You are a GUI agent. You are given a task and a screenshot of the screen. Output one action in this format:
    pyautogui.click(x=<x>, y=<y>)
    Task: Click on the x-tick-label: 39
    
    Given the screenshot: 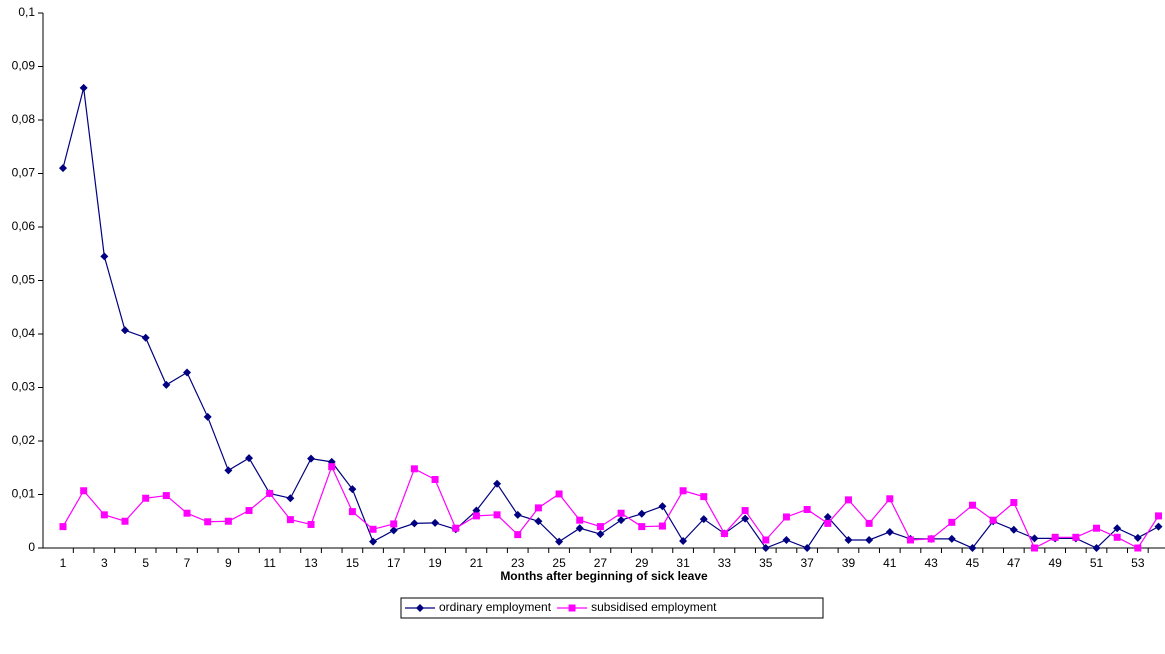 What is the action you would take?
    pyautogui.click(x=849, y=563)
    